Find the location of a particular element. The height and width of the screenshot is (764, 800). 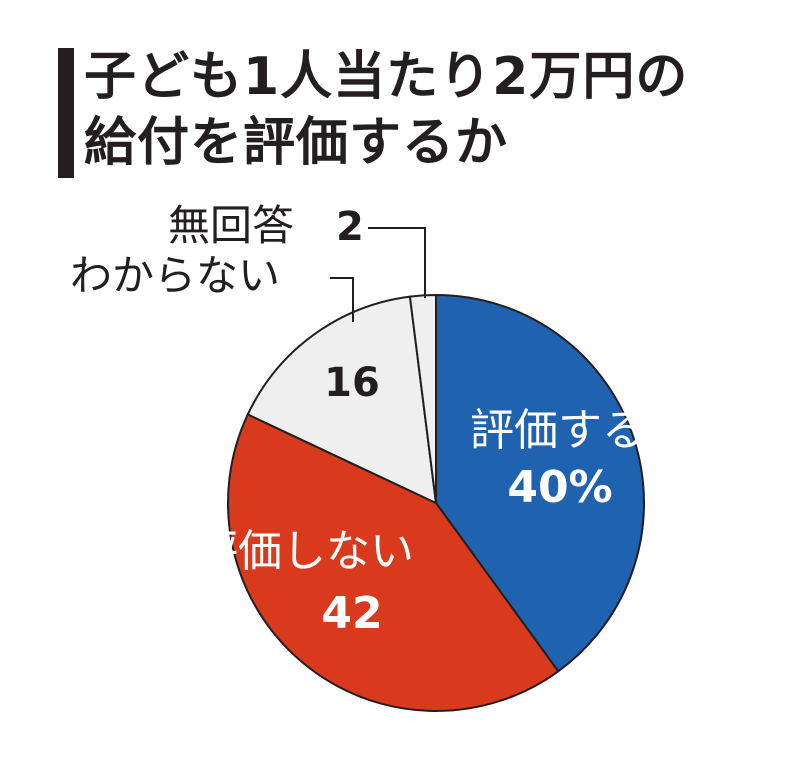

leader-line-dont-know is located at coordinates (342, 299).